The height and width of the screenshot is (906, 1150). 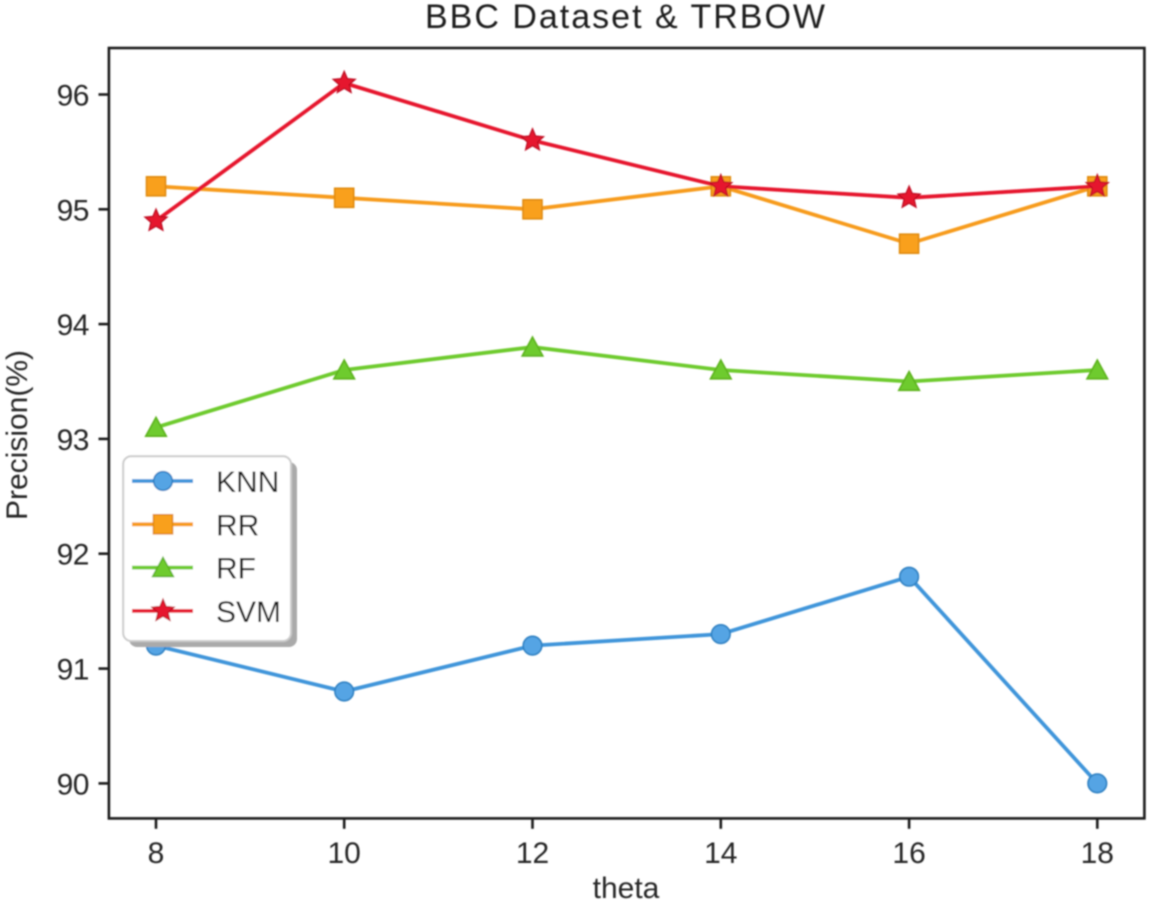 What do you see at coordinates (17, 435) in the screenshot?
I see `svg-text: Precision(%)` at bounding box center [17, 435].